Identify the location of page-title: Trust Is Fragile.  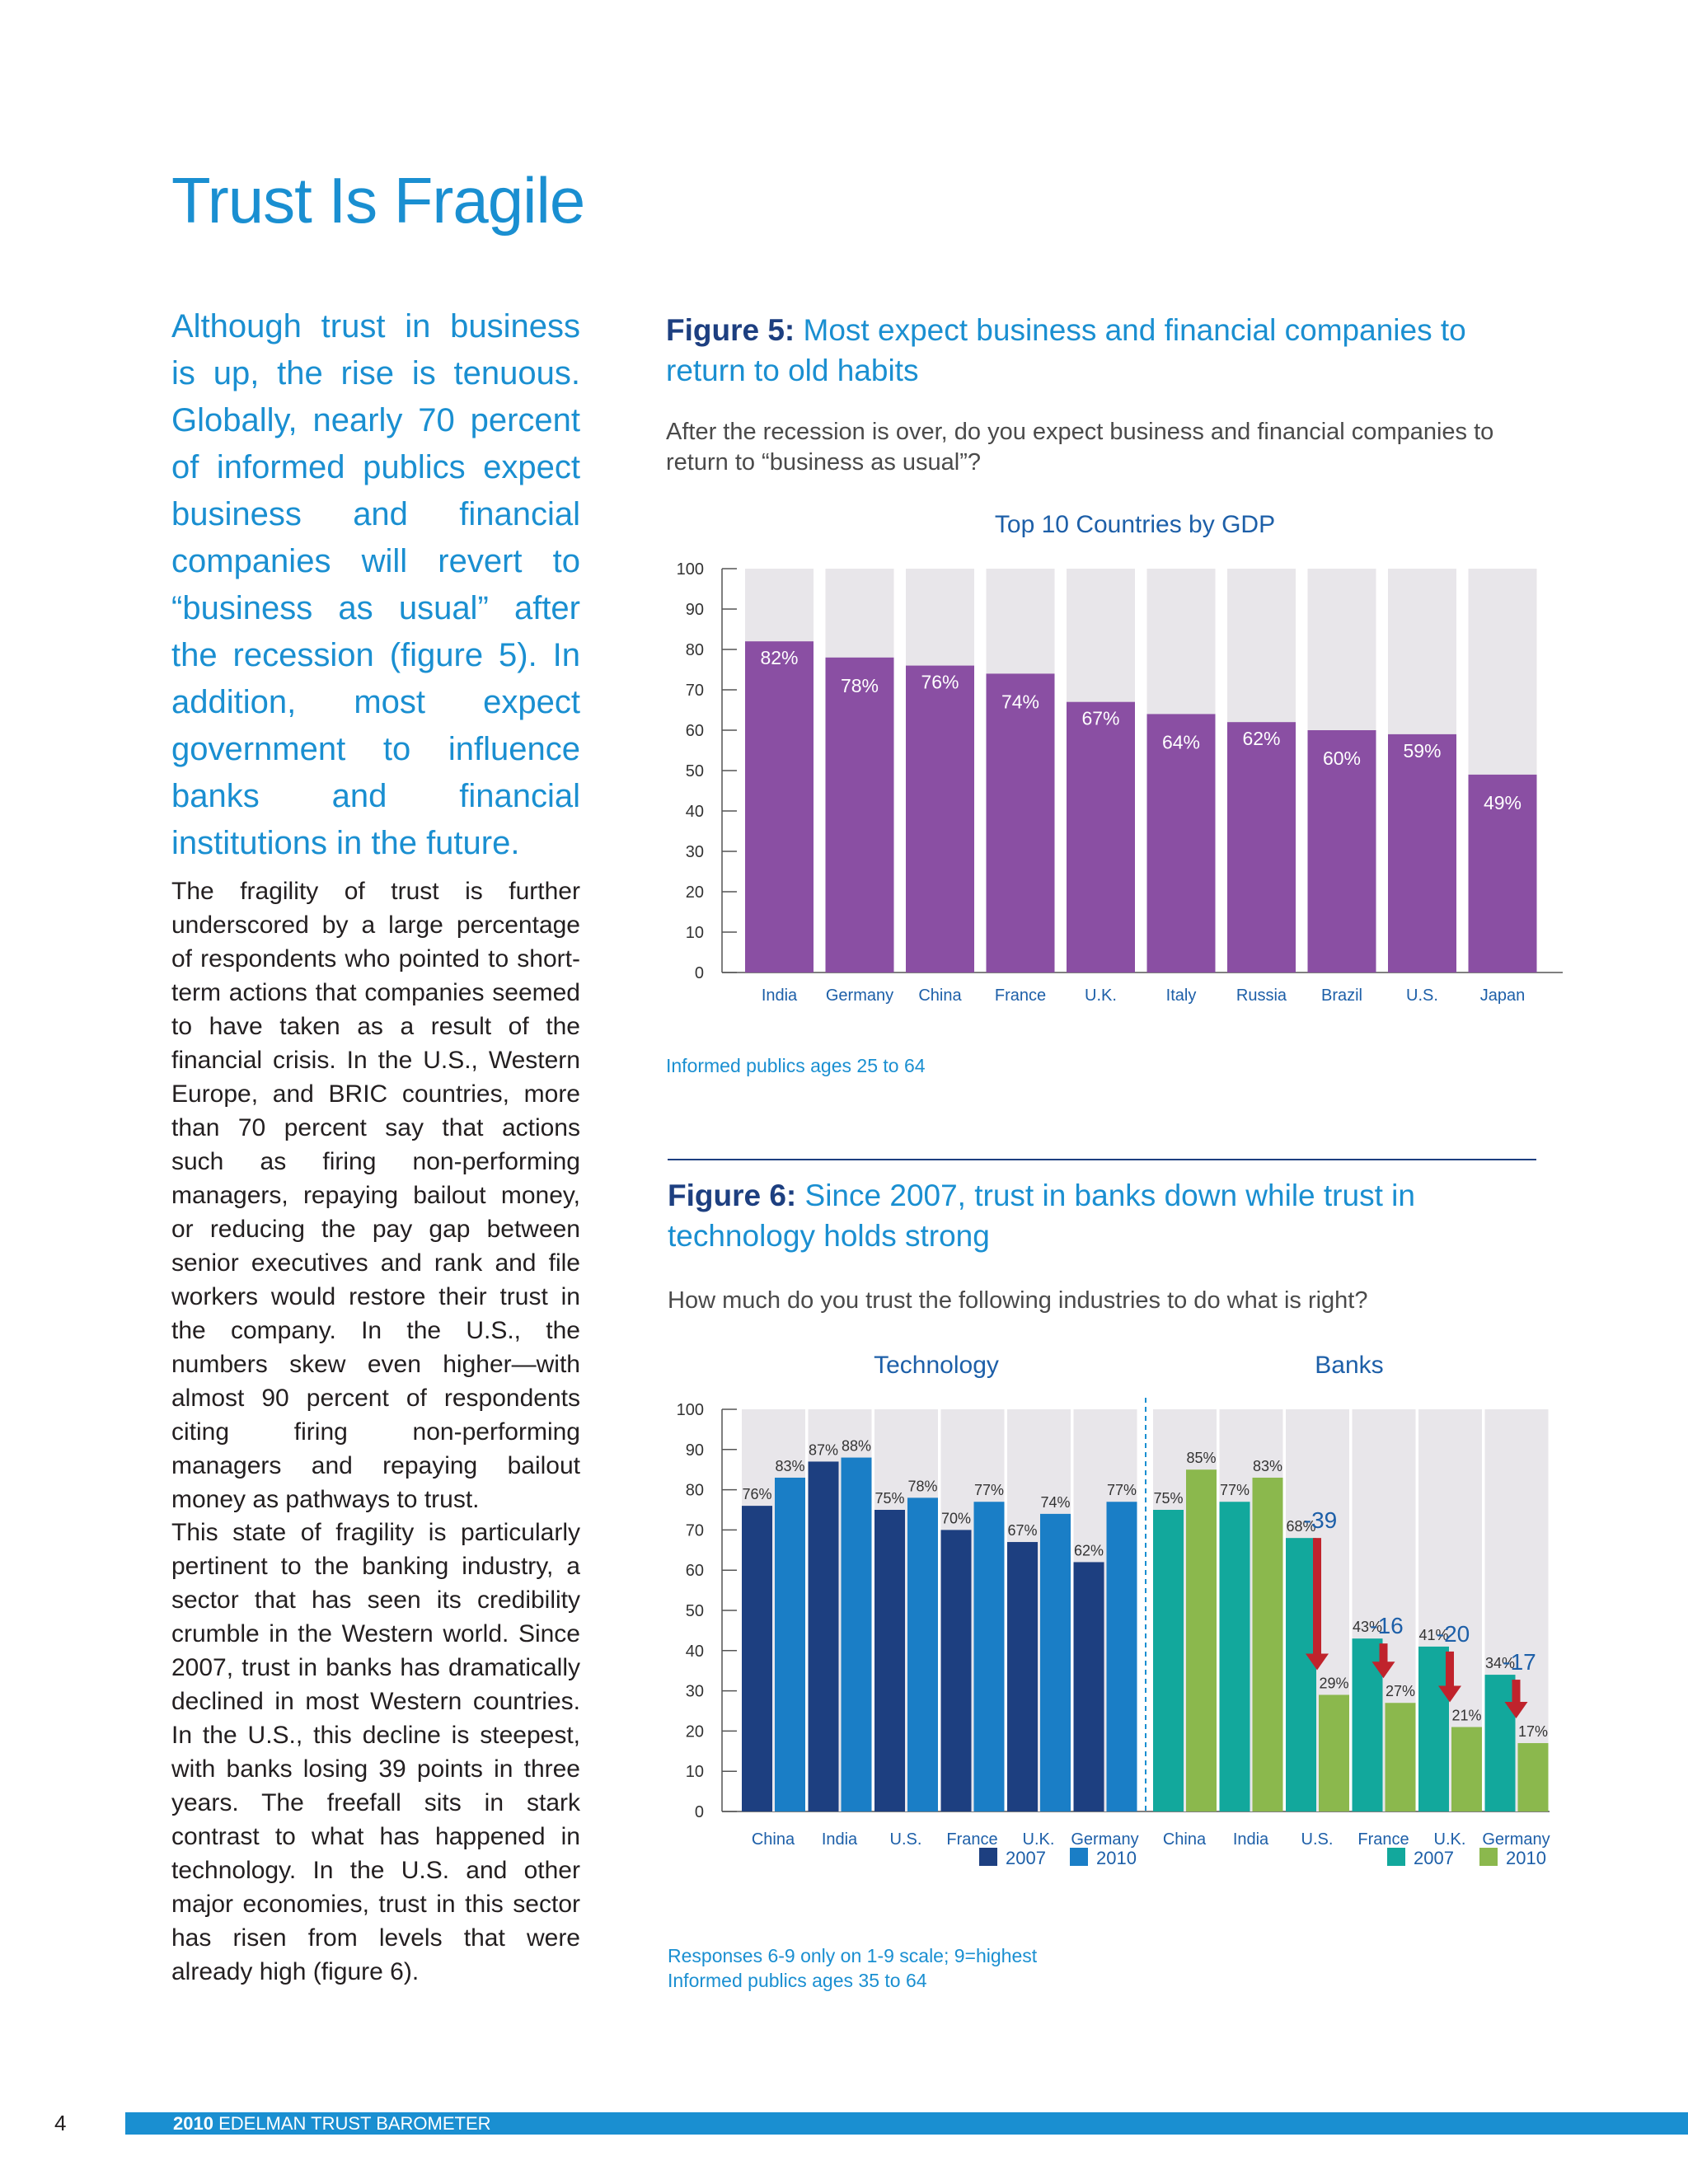
(378, 200).